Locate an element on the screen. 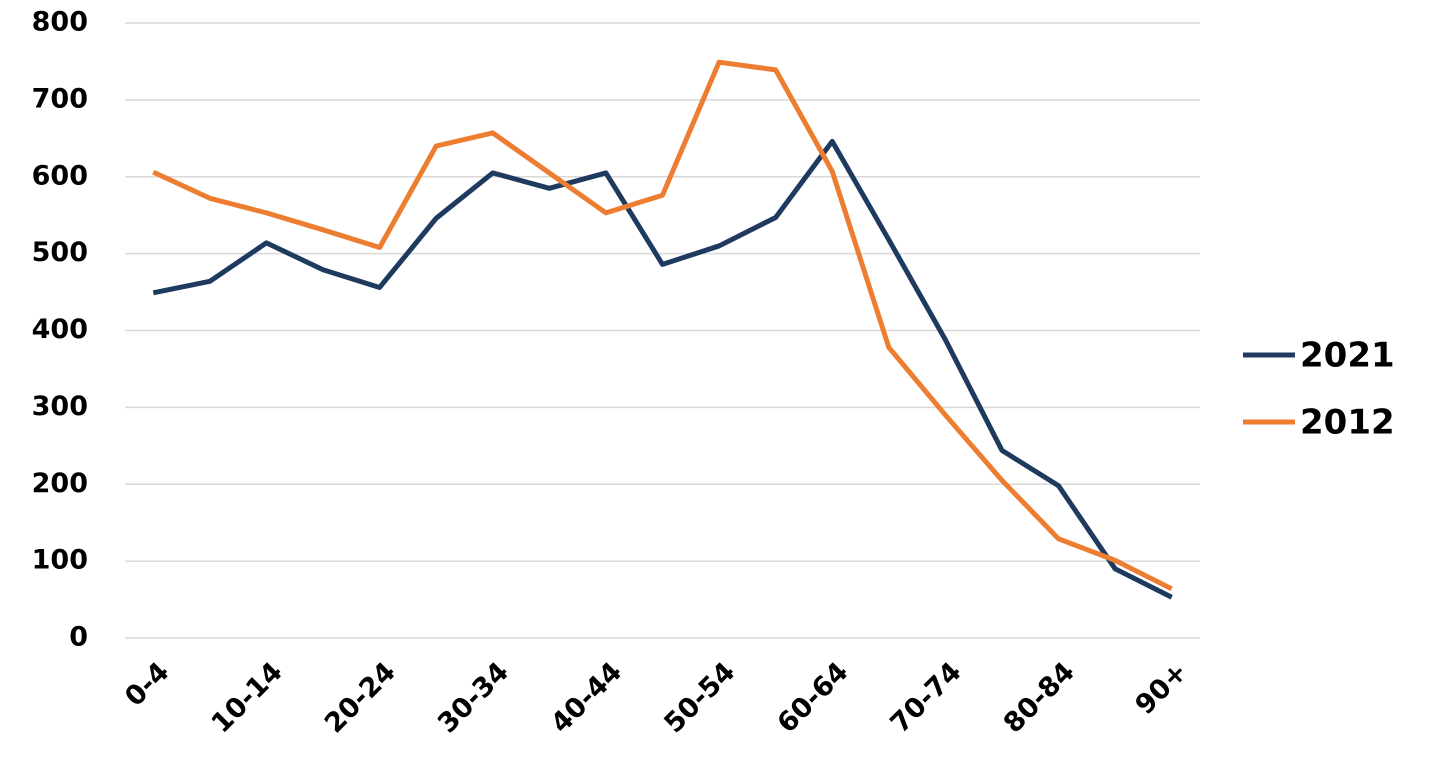 This screenshot has height=763, width=1437. legend-label: 2012 is located at coordinates (1347, 423).